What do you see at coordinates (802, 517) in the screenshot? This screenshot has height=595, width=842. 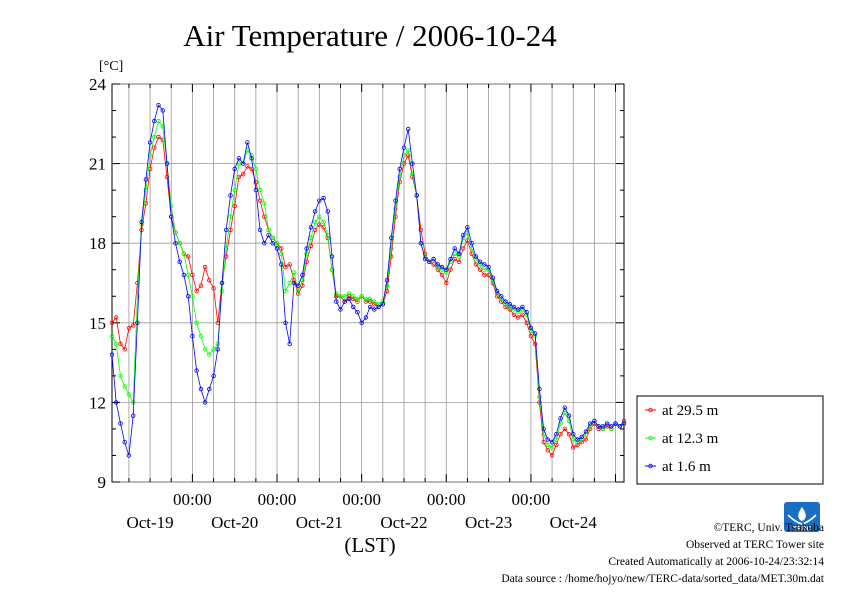 I see `terc-logo: TERC` at bounding box center [802, 517].